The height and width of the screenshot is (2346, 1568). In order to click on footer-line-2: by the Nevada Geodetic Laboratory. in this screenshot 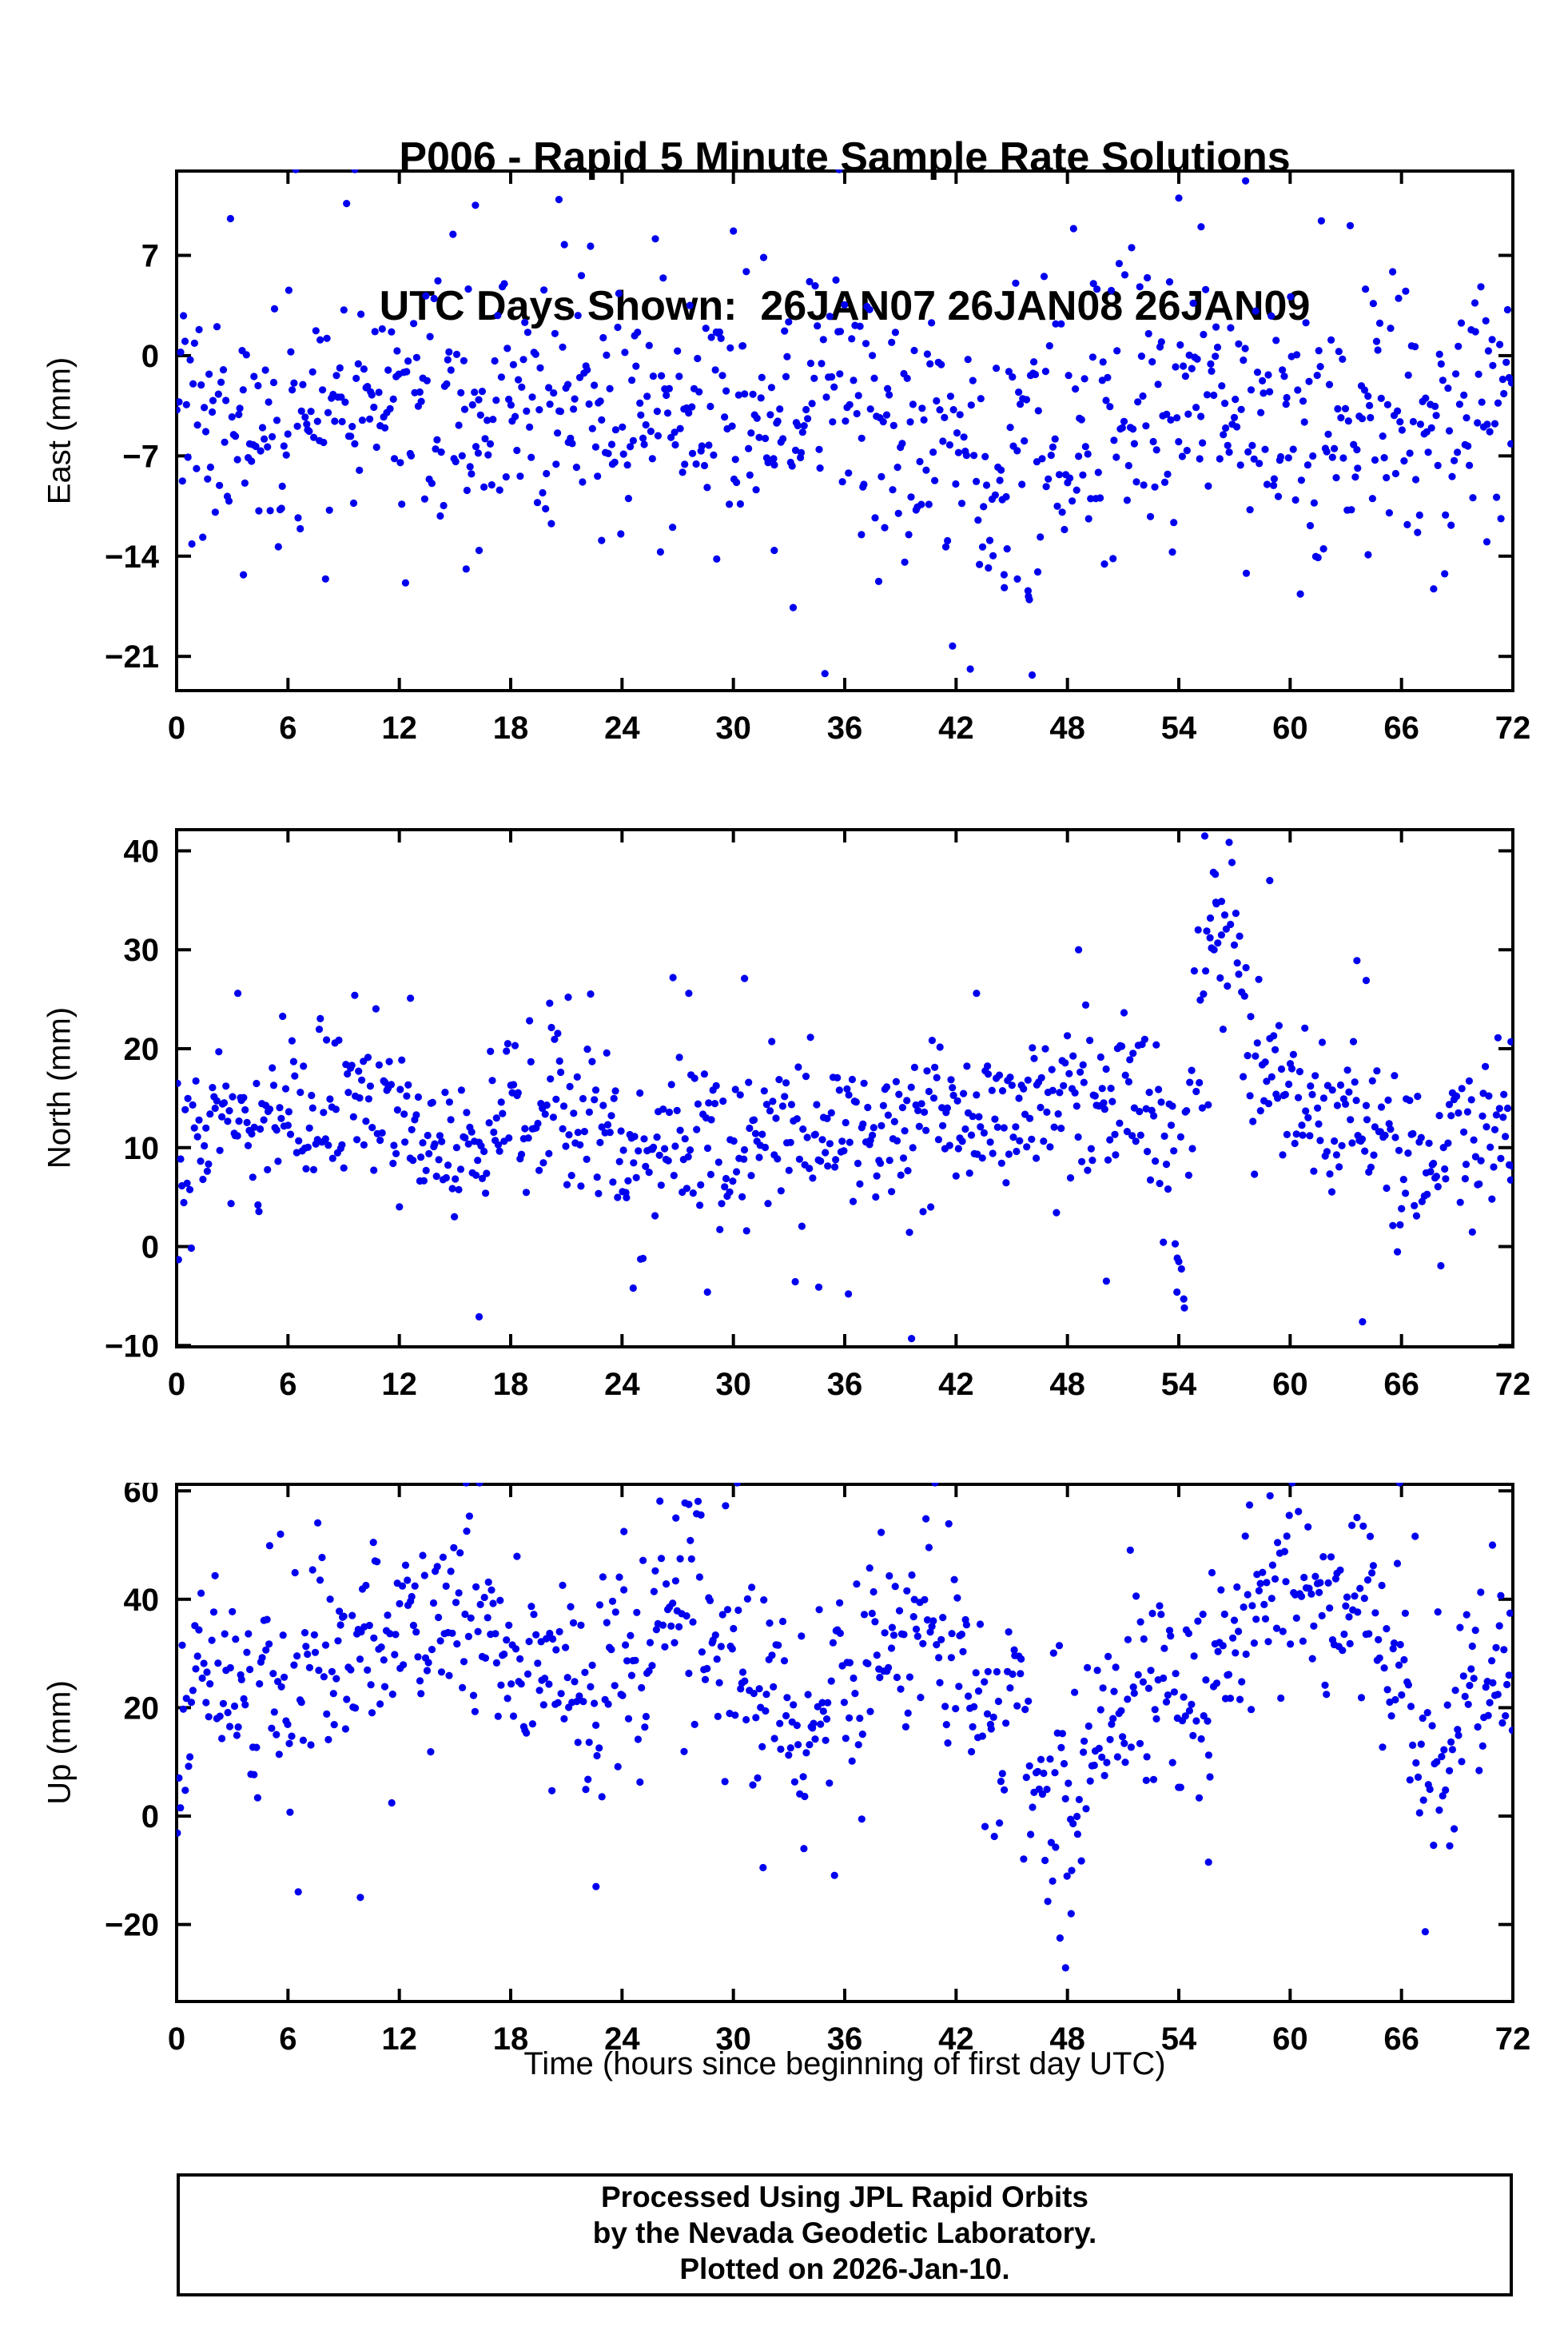, I will do `click(845, 2233)`.